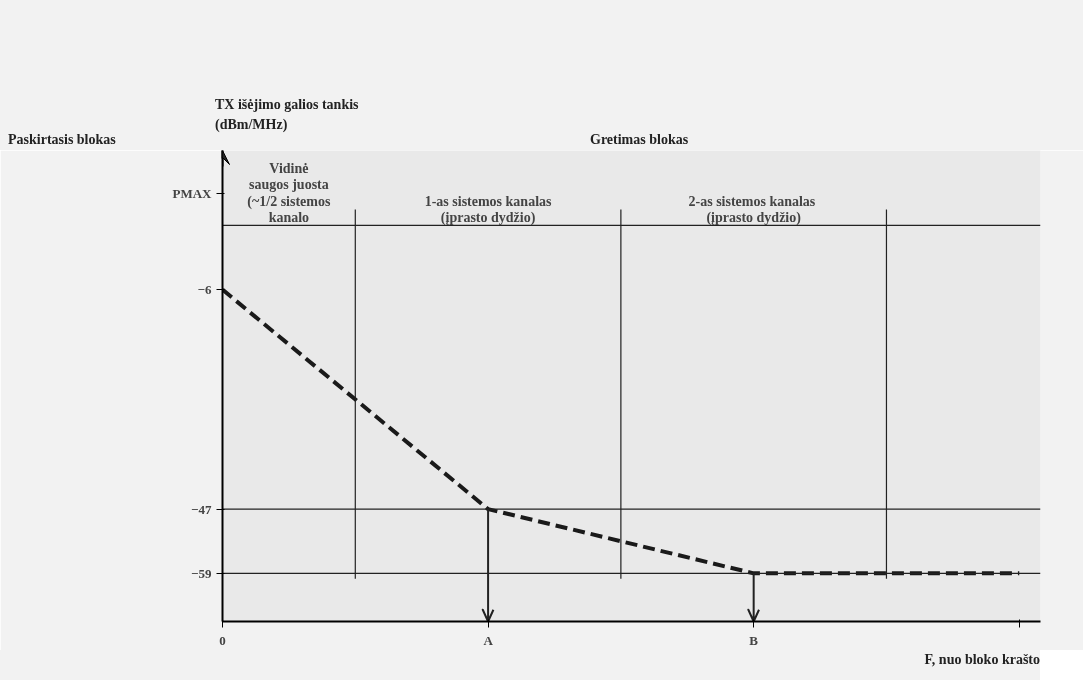 The image size is (1083, 680). Describe the element at coordinates (201, 509) in the screenshot. I see `y-tick-label: −47` at that location.